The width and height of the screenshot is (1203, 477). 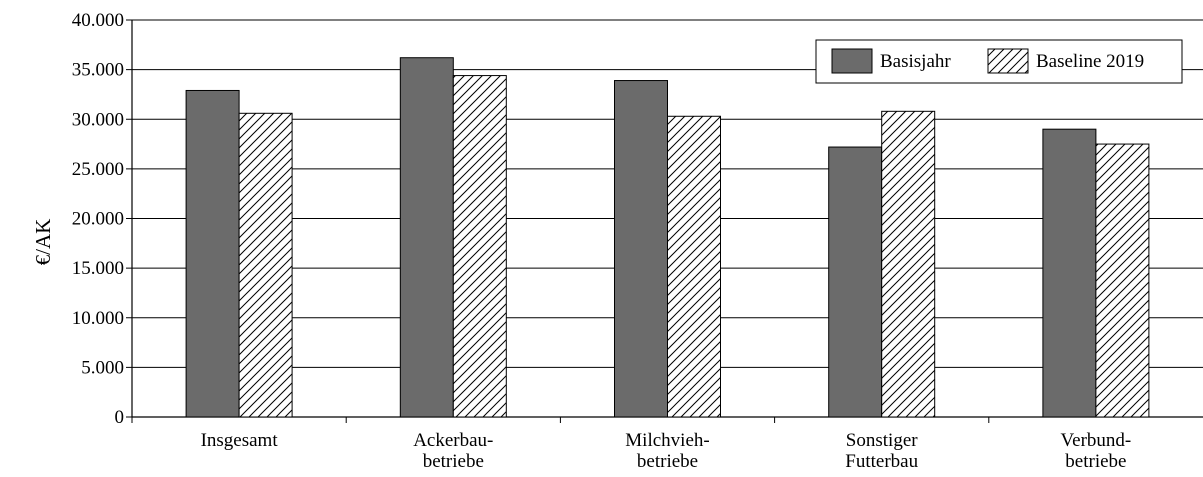 What do you see at coordinates (98, 20) in the screenshot?
I see `y-tick-label: 40.000` at bounding box center [98, 20].